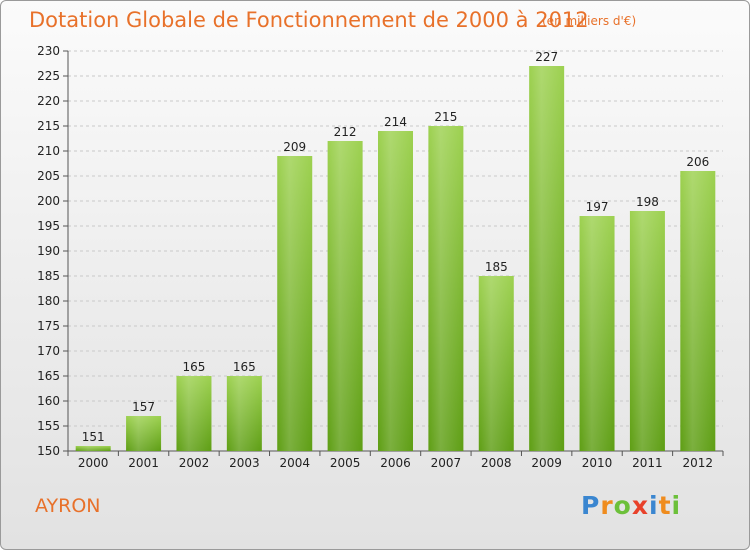 The height and width of the screenshot is (550, 750). Describe the element at coordinates (48, 126) in the screenshot. I see `y-tick-label: 215` at that location.